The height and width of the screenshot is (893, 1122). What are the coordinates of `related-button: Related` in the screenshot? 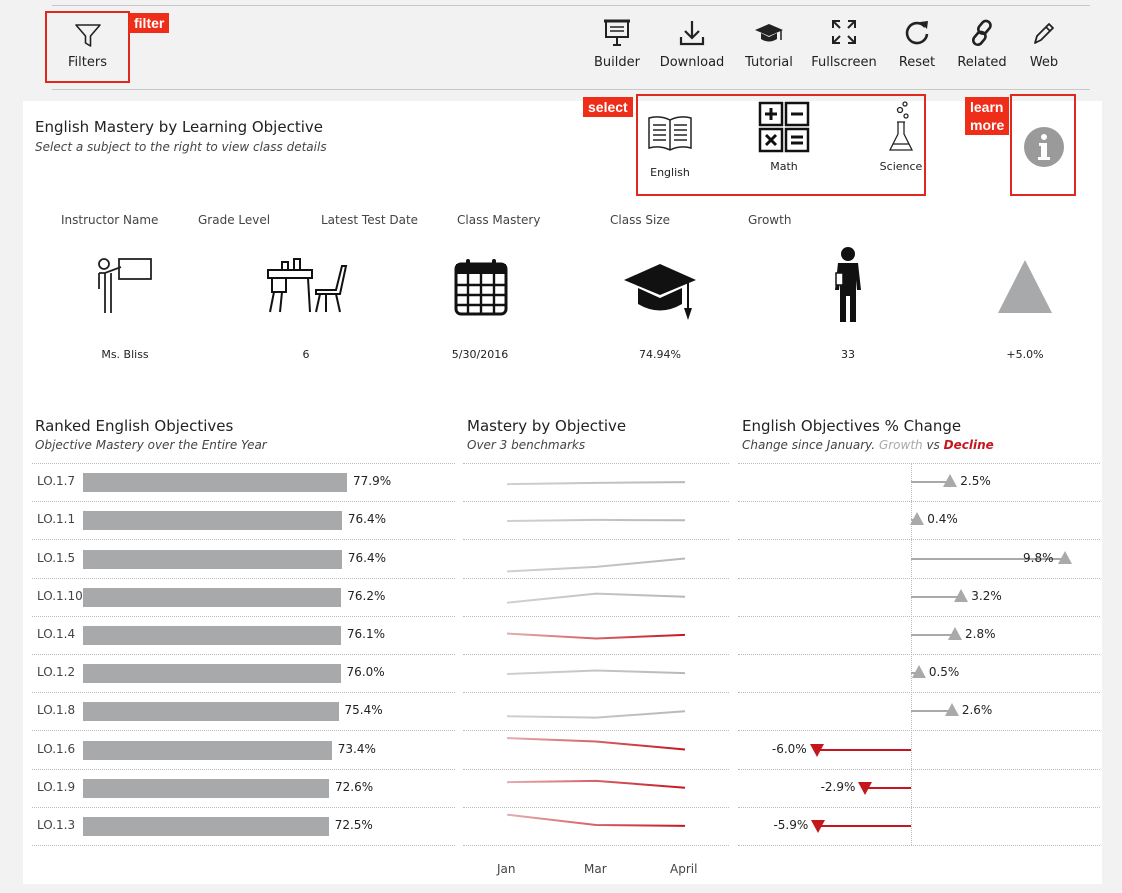 It's located at (982, 44).